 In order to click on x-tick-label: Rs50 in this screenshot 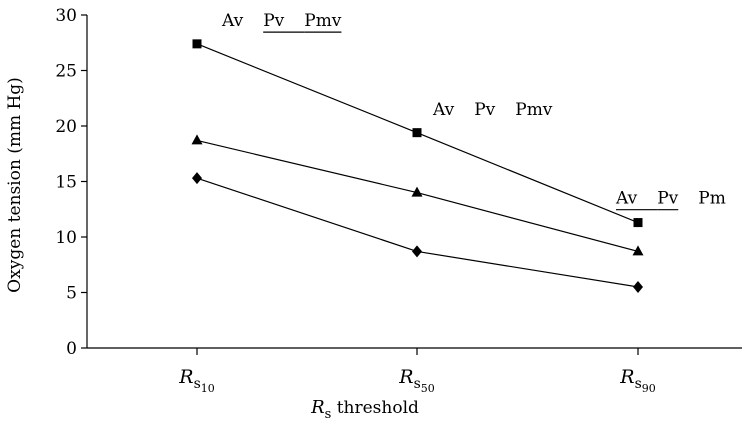, I will do `click(416, 380)`.